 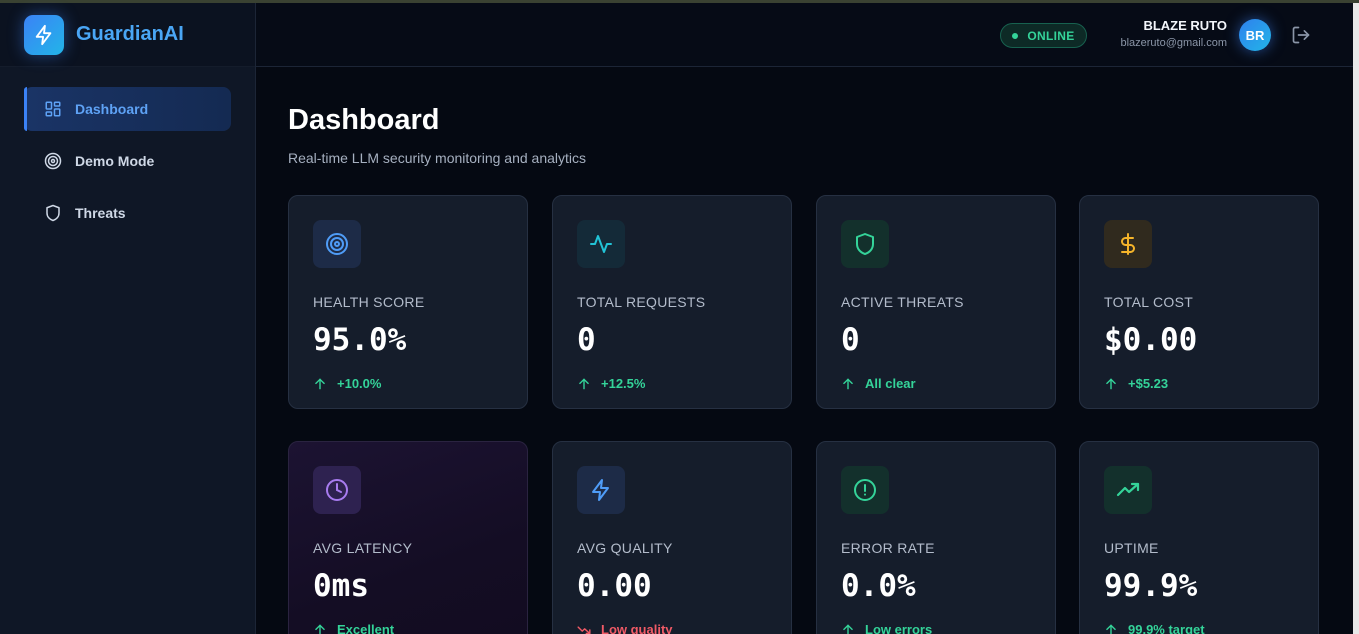 I want to click on card-change: +10.0%, so click(x=408, y=383).